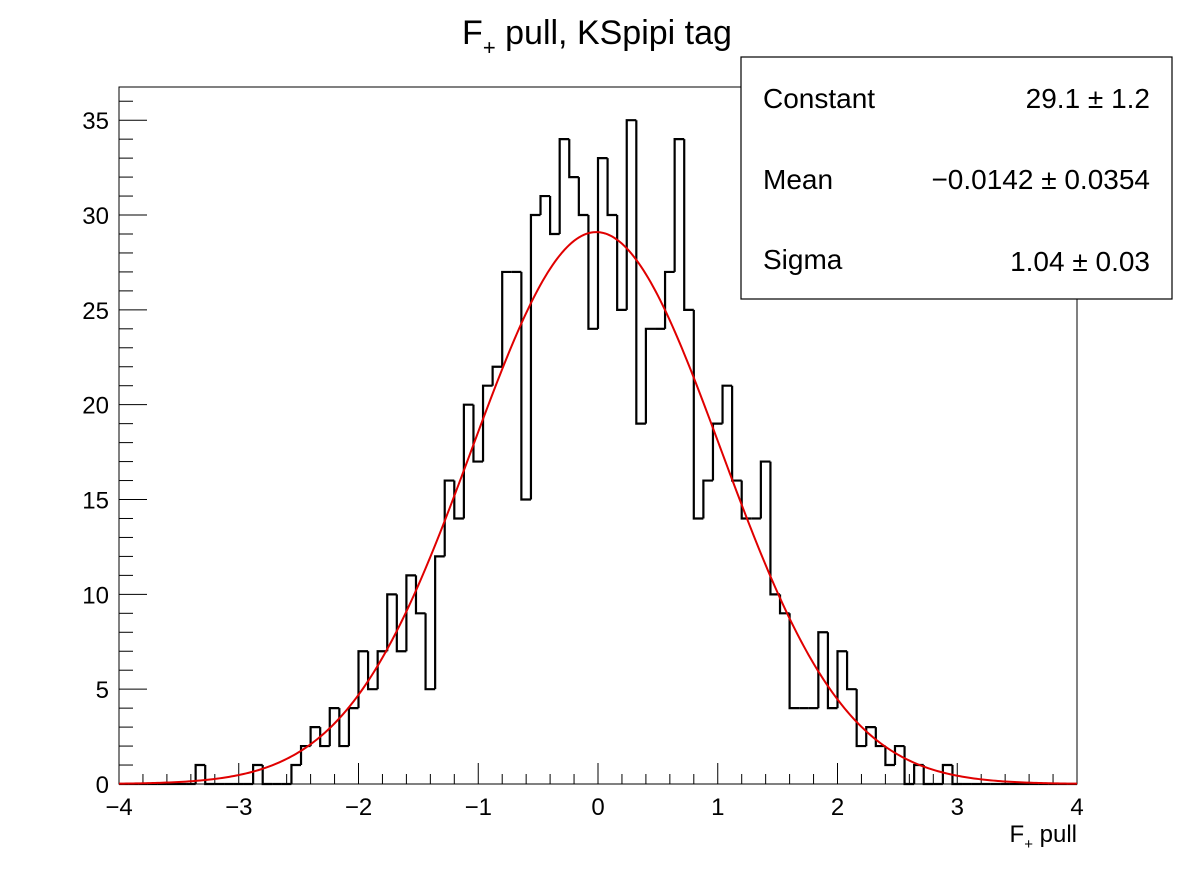 This screenshot has height=872, width=1196. I want to click on chart-title: F+ pull, KSpipi tag, so click(597, 37).